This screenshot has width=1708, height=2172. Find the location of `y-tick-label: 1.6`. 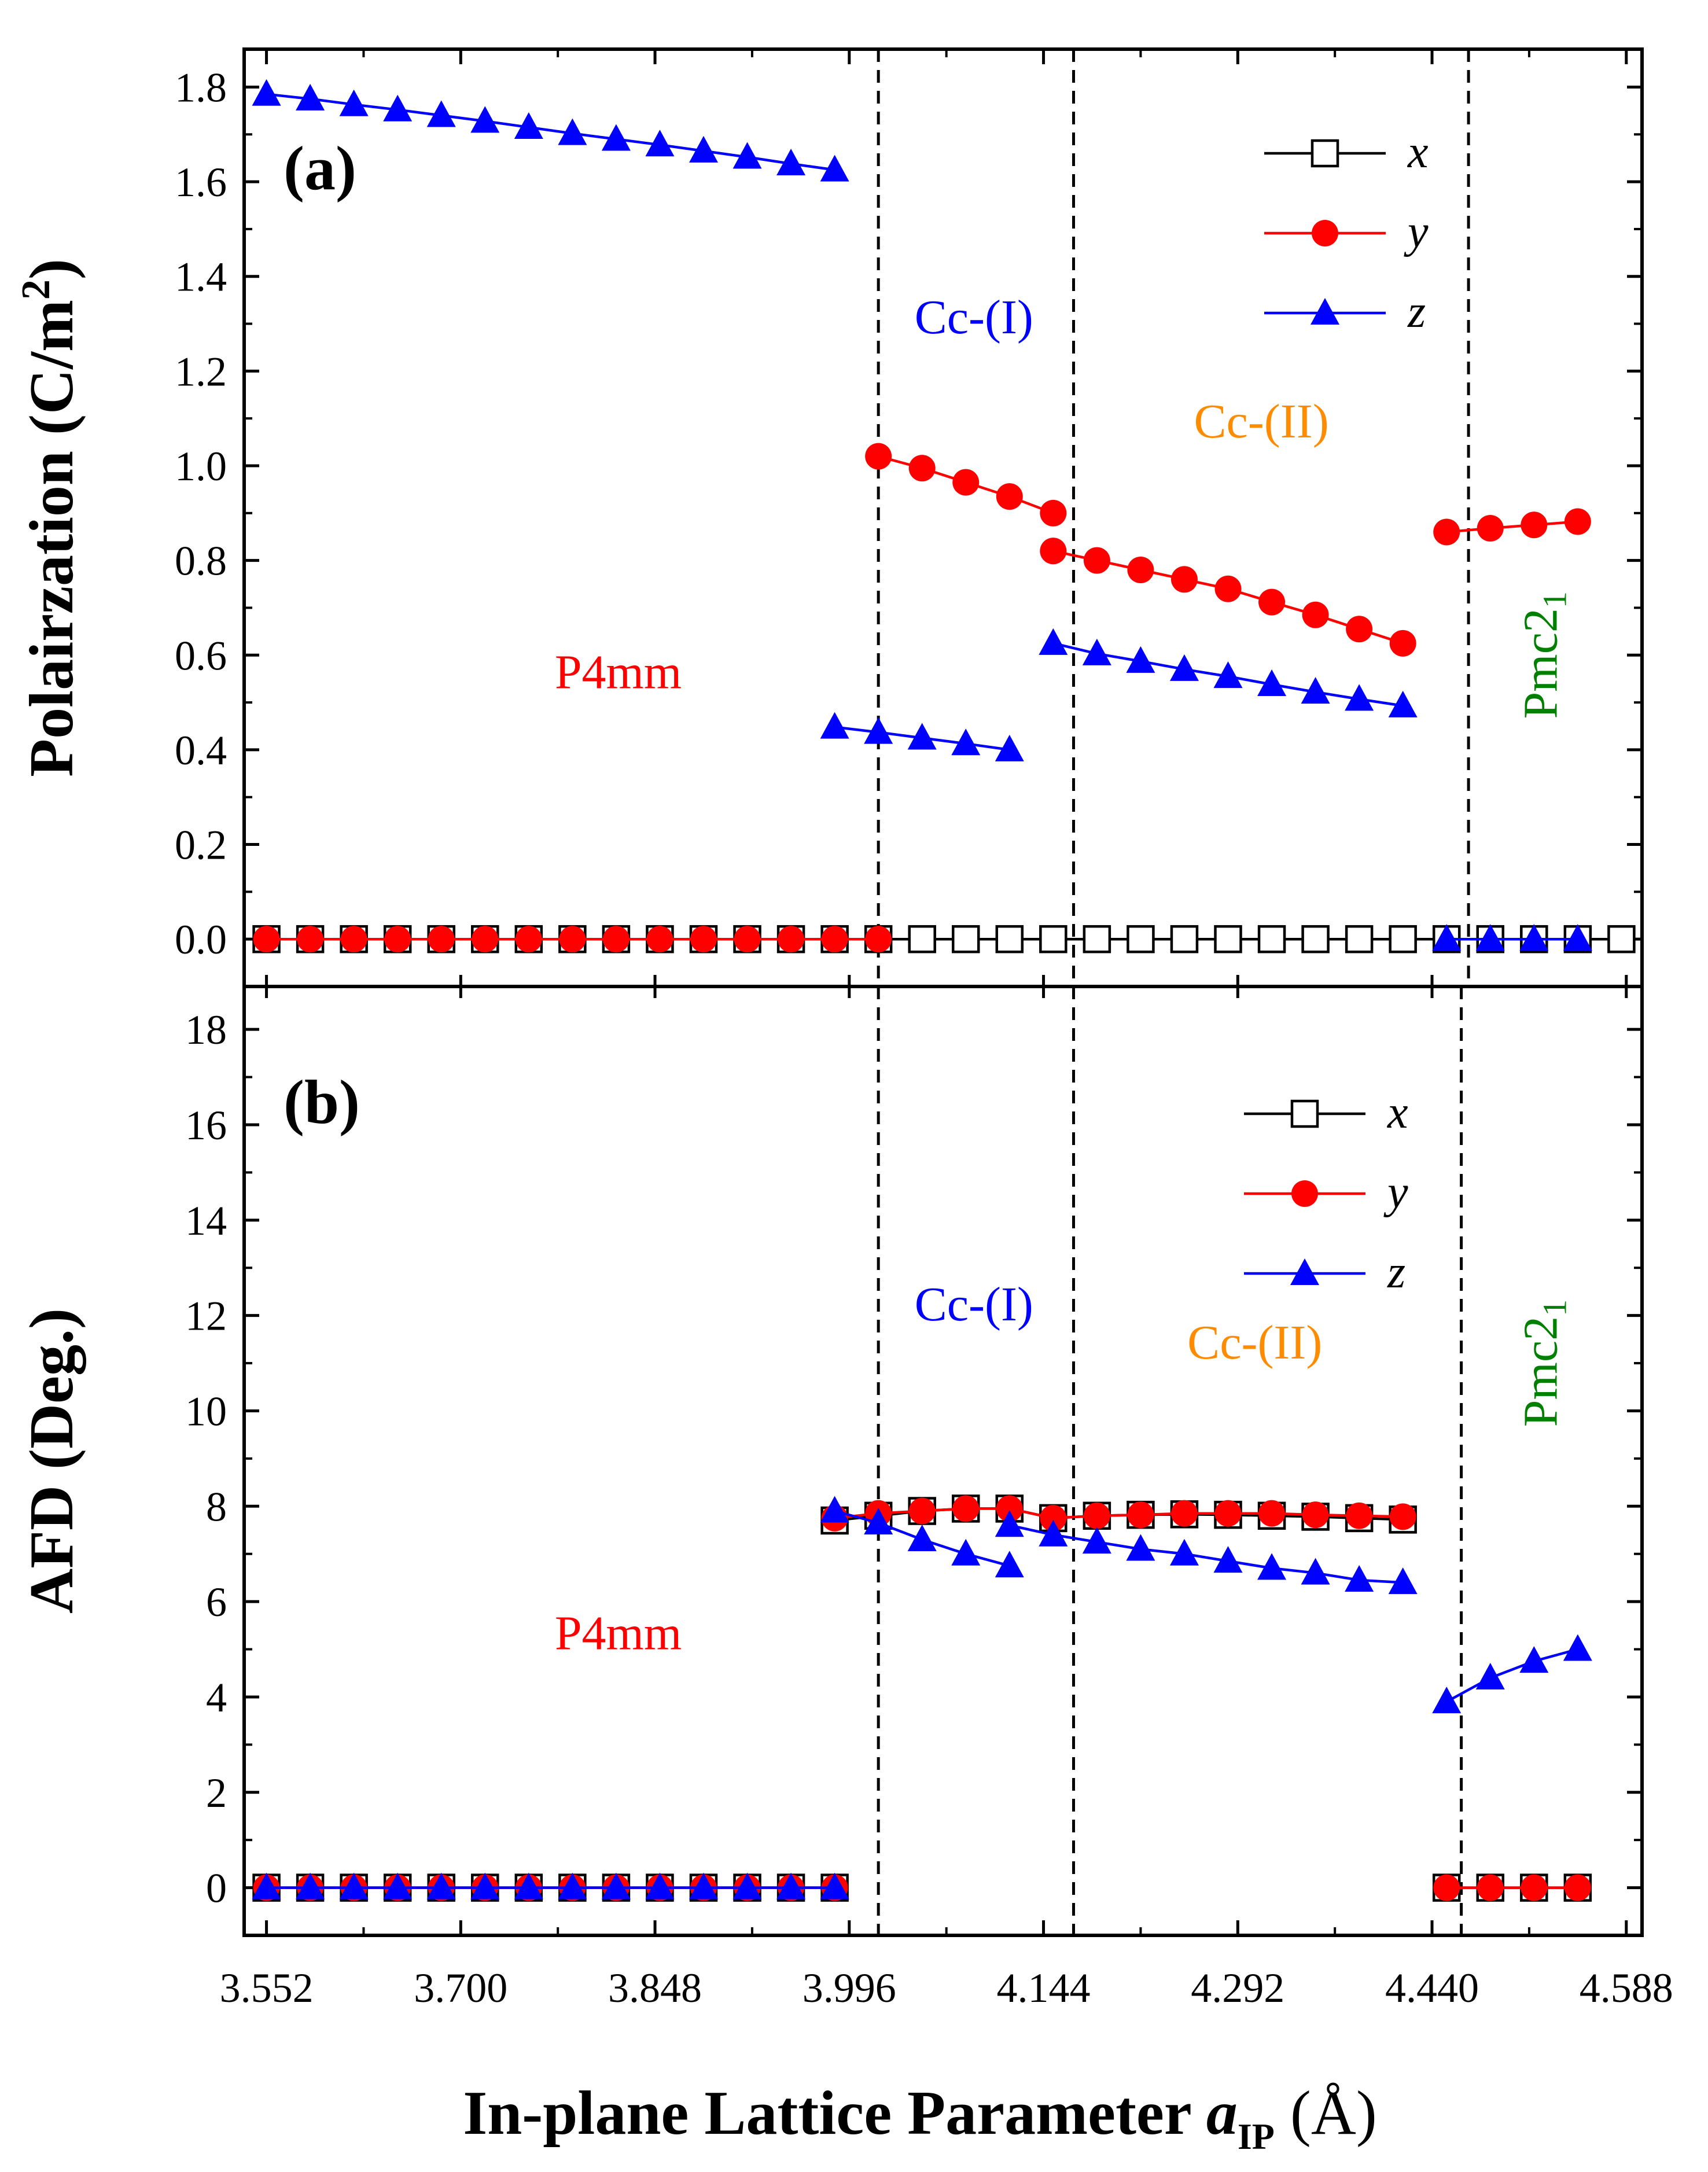

y-tick-label: 1.6 is located at coordinates (201, 182).